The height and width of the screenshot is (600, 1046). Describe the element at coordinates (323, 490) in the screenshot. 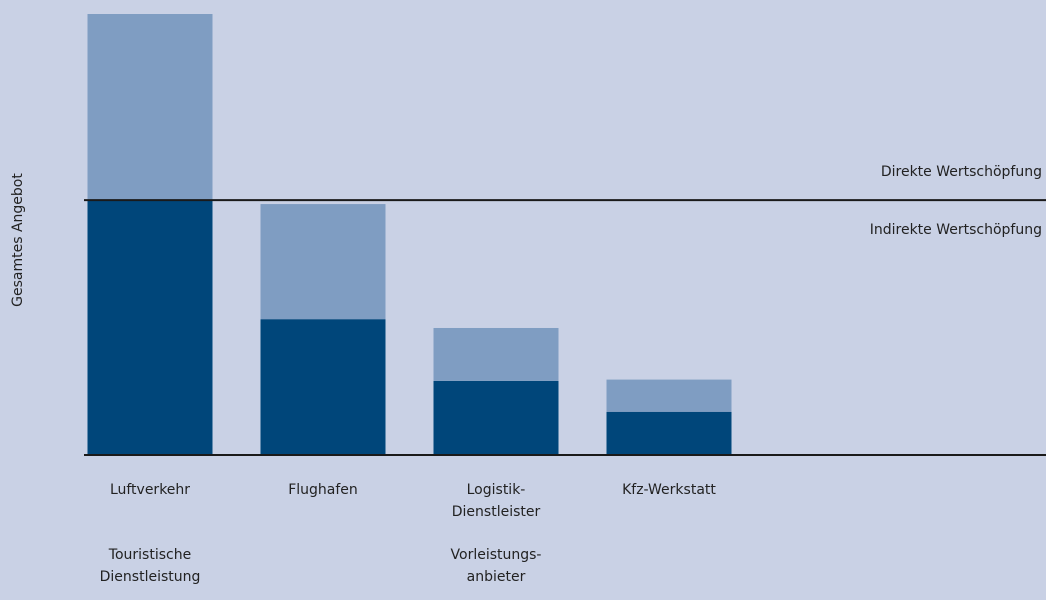

I see `x-tick-label: Flughafen` at that location.